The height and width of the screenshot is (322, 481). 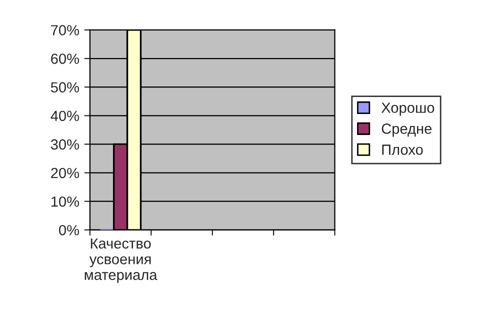 What do you see at coordinates (65, 144) in the screenshot?
I see `y-tick-label: 30%` at bounding box center [65, 144].